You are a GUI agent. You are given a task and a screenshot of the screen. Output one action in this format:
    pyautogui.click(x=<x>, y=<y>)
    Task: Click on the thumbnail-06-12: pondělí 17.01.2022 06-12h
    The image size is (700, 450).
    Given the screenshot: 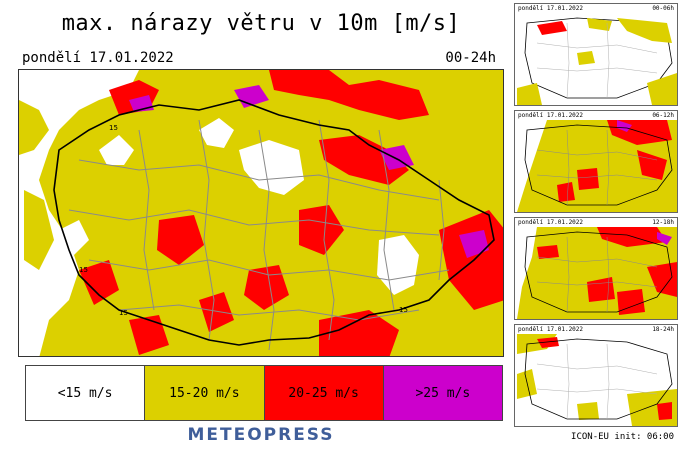 What is the action you would take?
    pyautogui.click(x=596, y=161)
    